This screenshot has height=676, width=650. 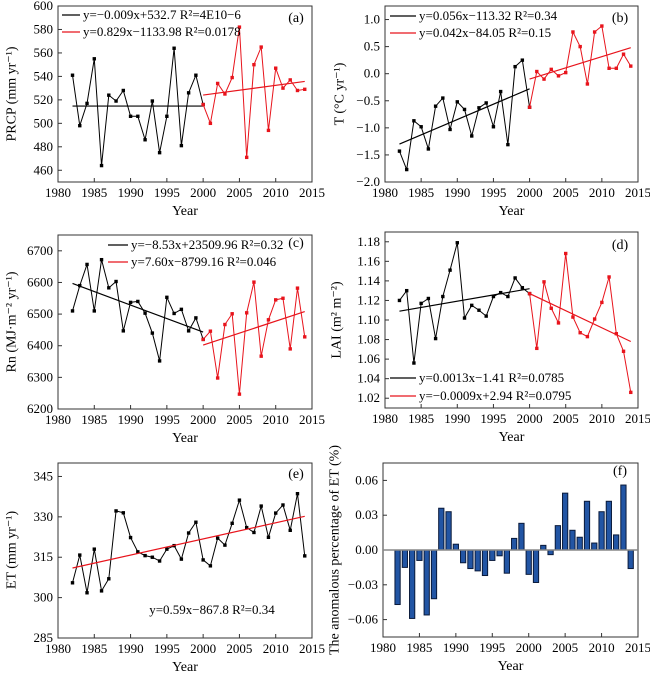 What do you see at coordinates (207, 244) in the screenshot?
I see `legend-label: y=−8.53x+23509.96 R²=0.32` at bounding box center [207, 244].